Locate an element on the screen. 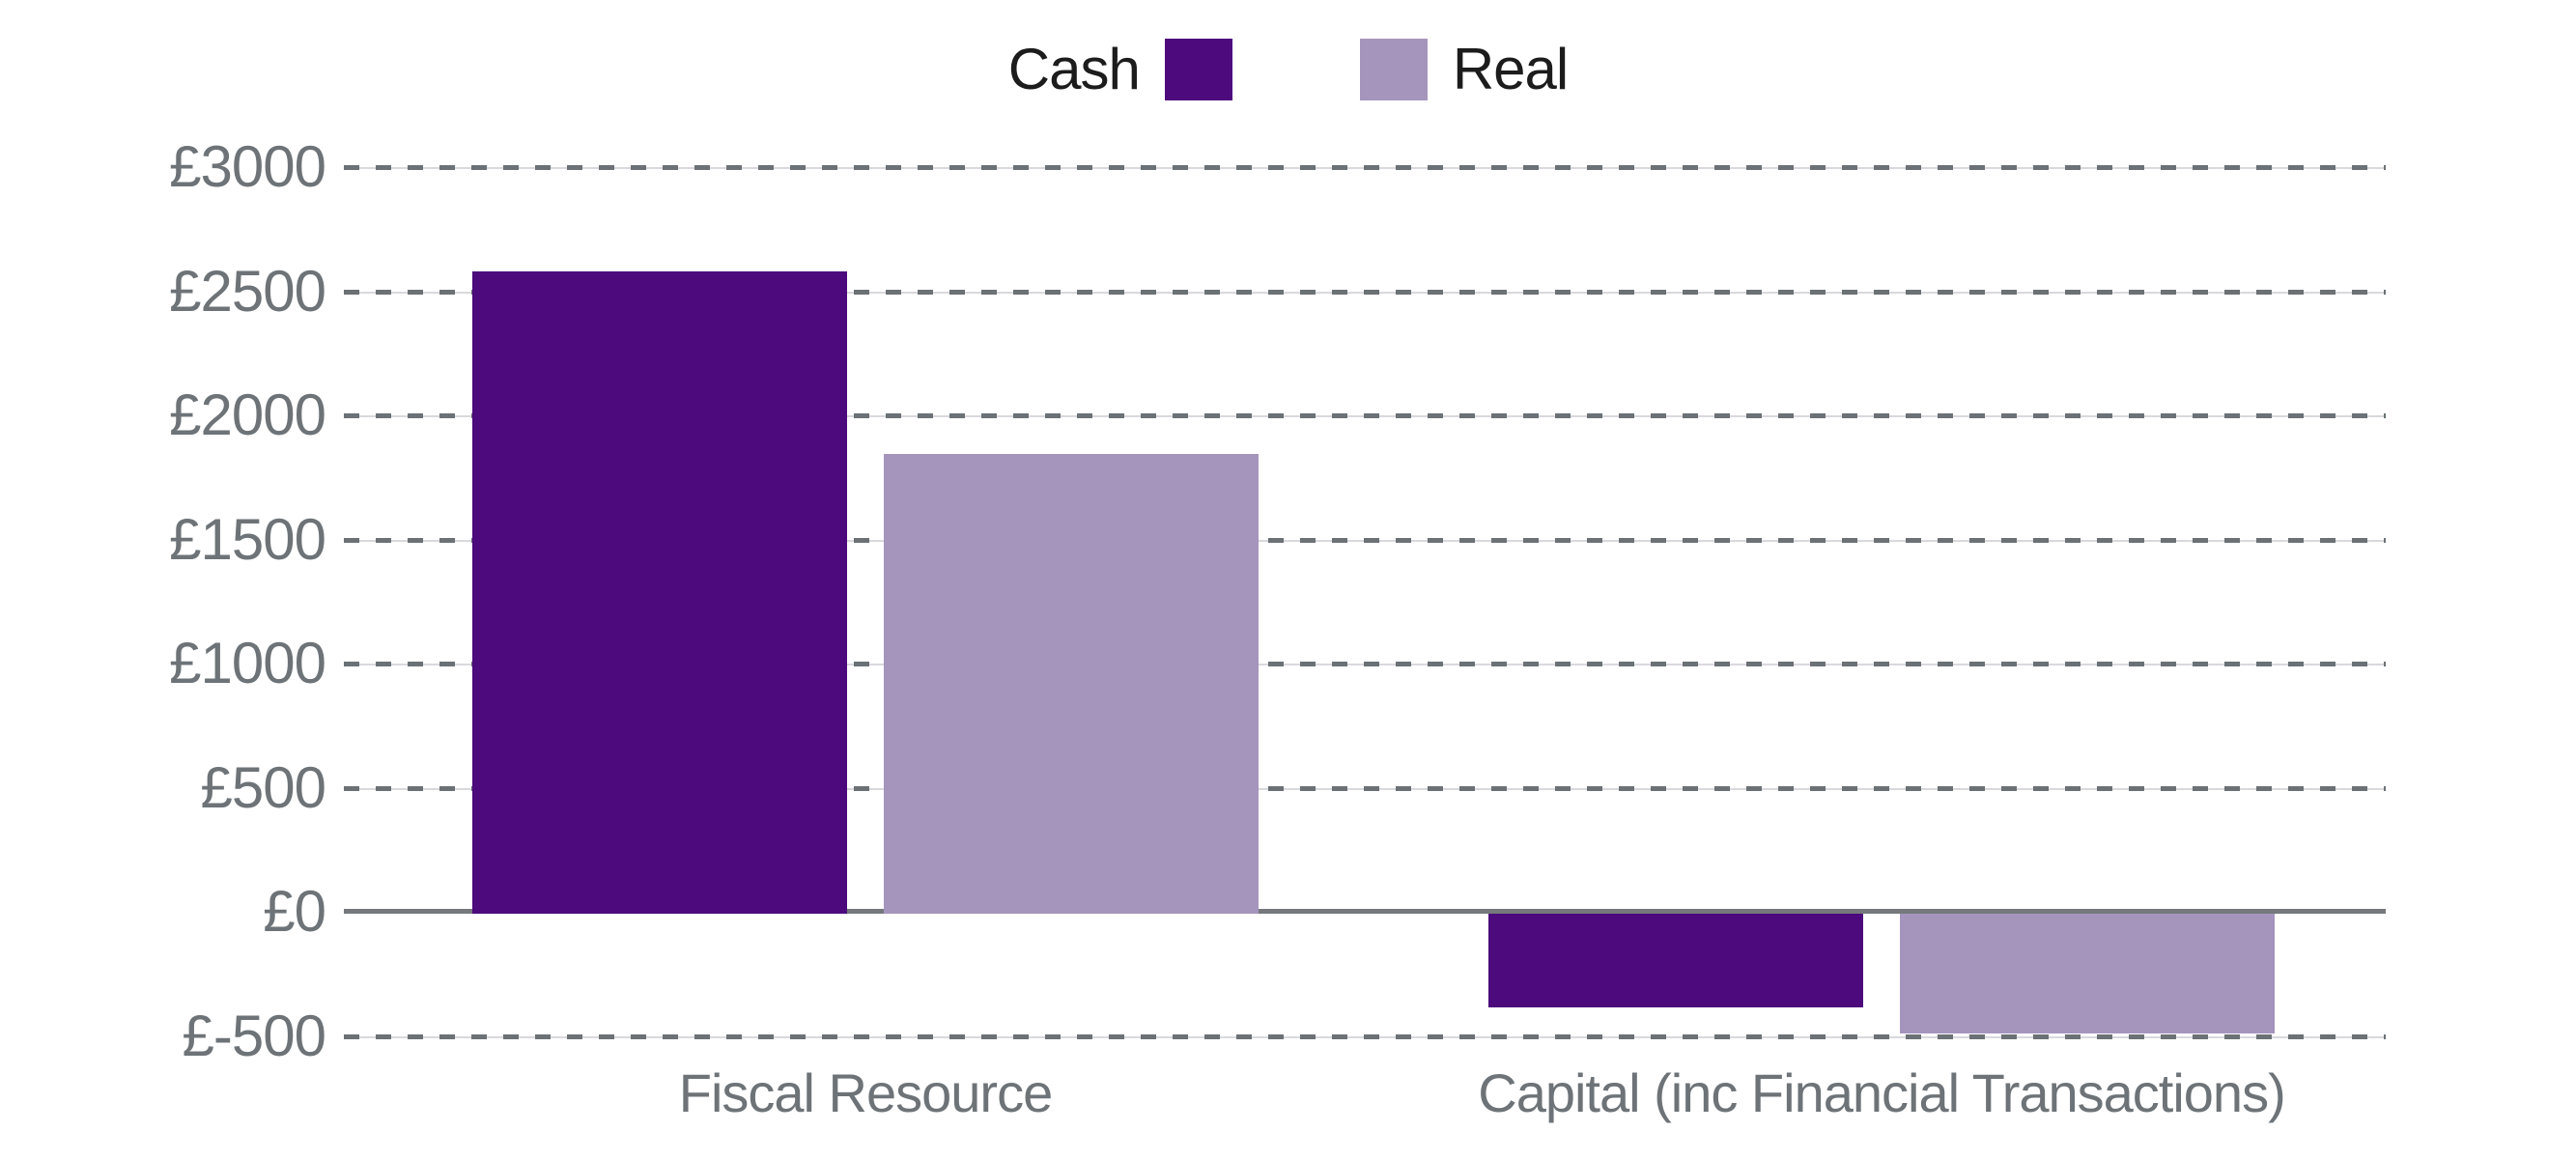 The width and height of the screenshot is (2576, 1160). legend-label-real: Real is located at coordinates (1510, 69).